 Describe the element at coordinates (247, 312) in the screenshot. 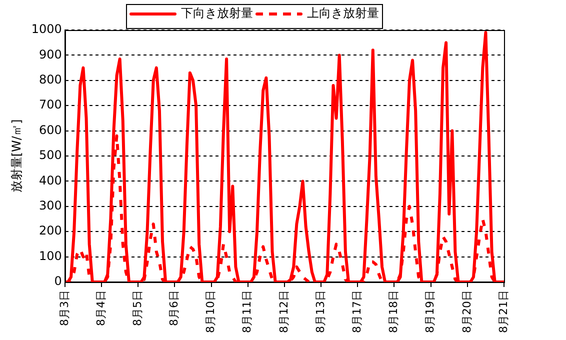

I see `x-tick-label: 8月11日` at that location.